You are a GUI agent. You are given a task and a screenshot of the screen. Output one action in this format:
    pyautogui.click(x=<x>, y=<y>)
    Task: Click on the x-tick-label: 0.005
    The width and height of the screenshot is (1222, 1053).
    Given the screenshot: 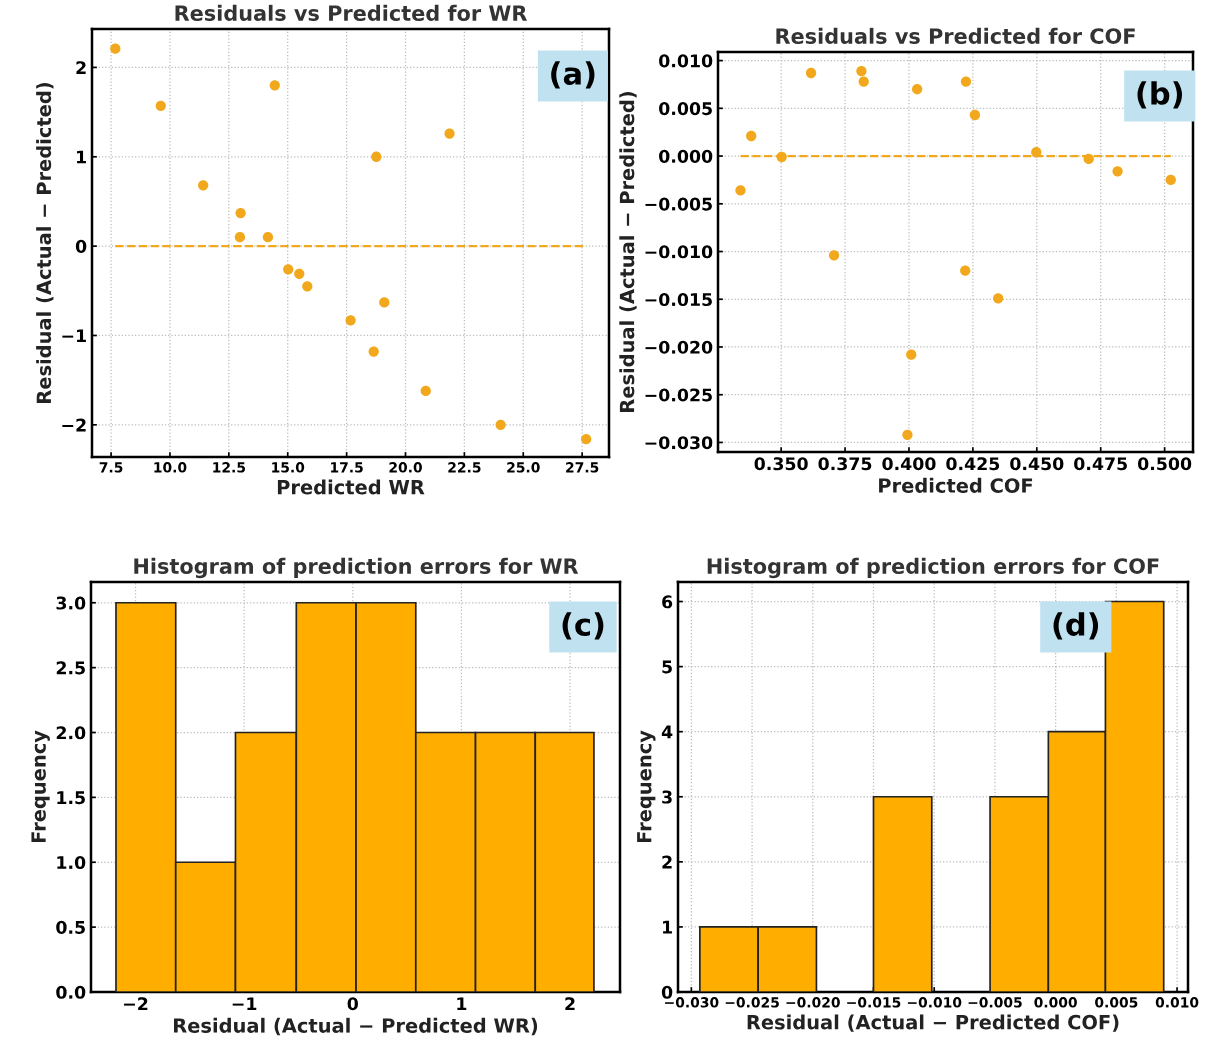 What is the action you would take?
    pyautogui.click(x=1116, y=1002)
    